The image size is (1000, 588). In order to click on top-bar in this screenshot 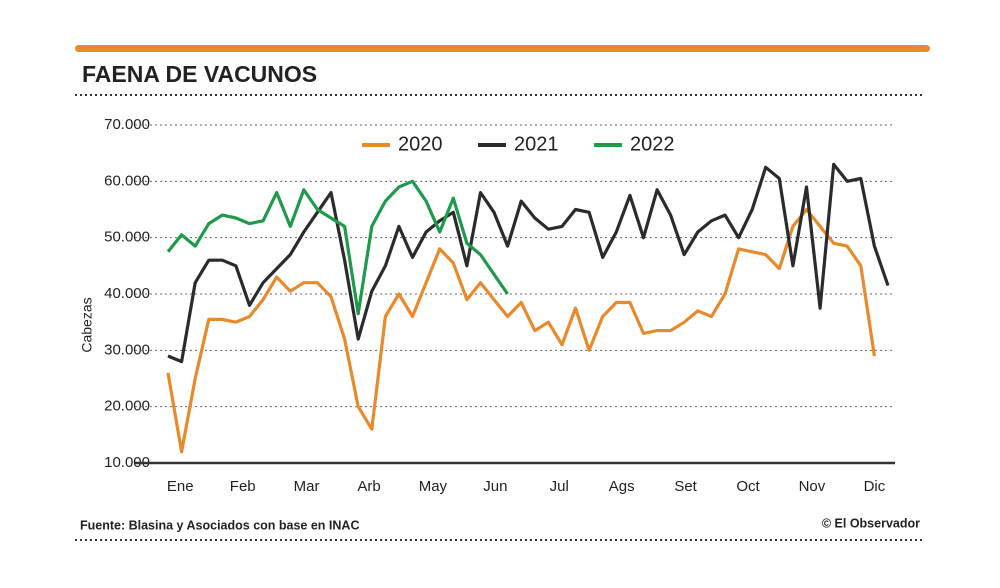, I will do `click(502, 48)`.